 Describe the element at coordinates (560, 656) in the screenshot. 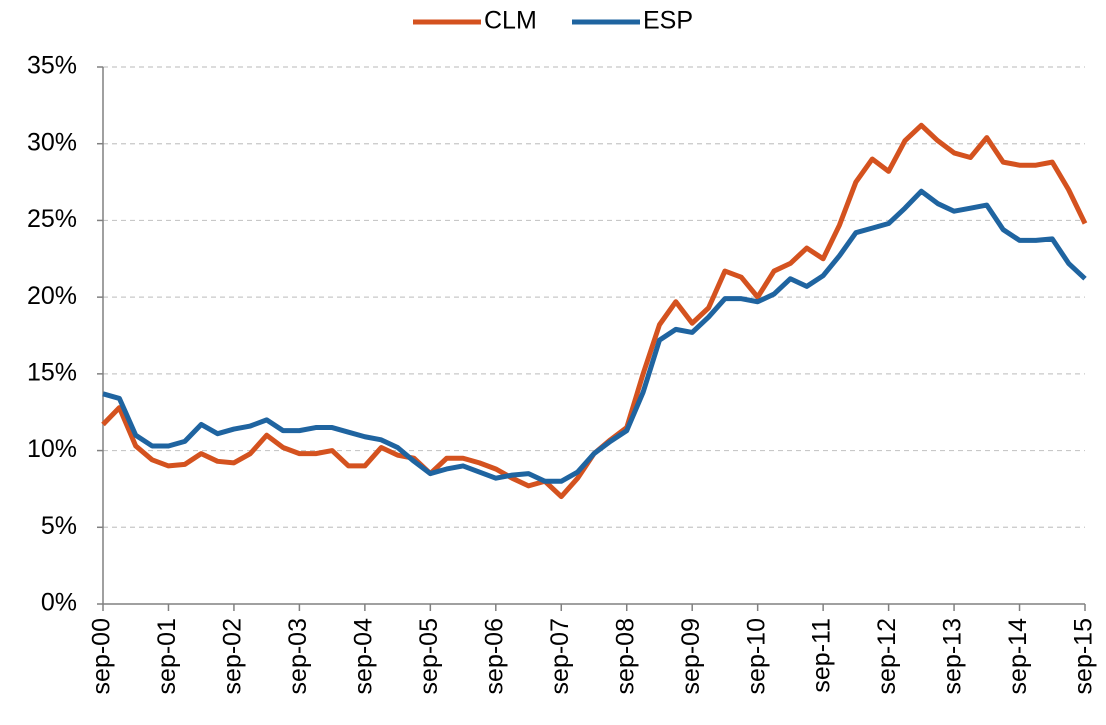

I see `x-tick-label: sep-07` at that location.